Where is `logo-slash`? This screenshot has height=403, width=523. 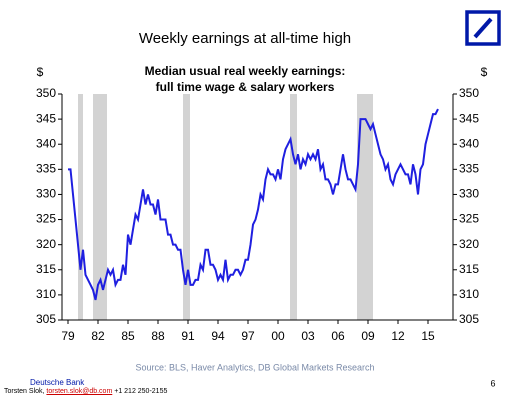 logo-slash is located at coordinates (483, 28).